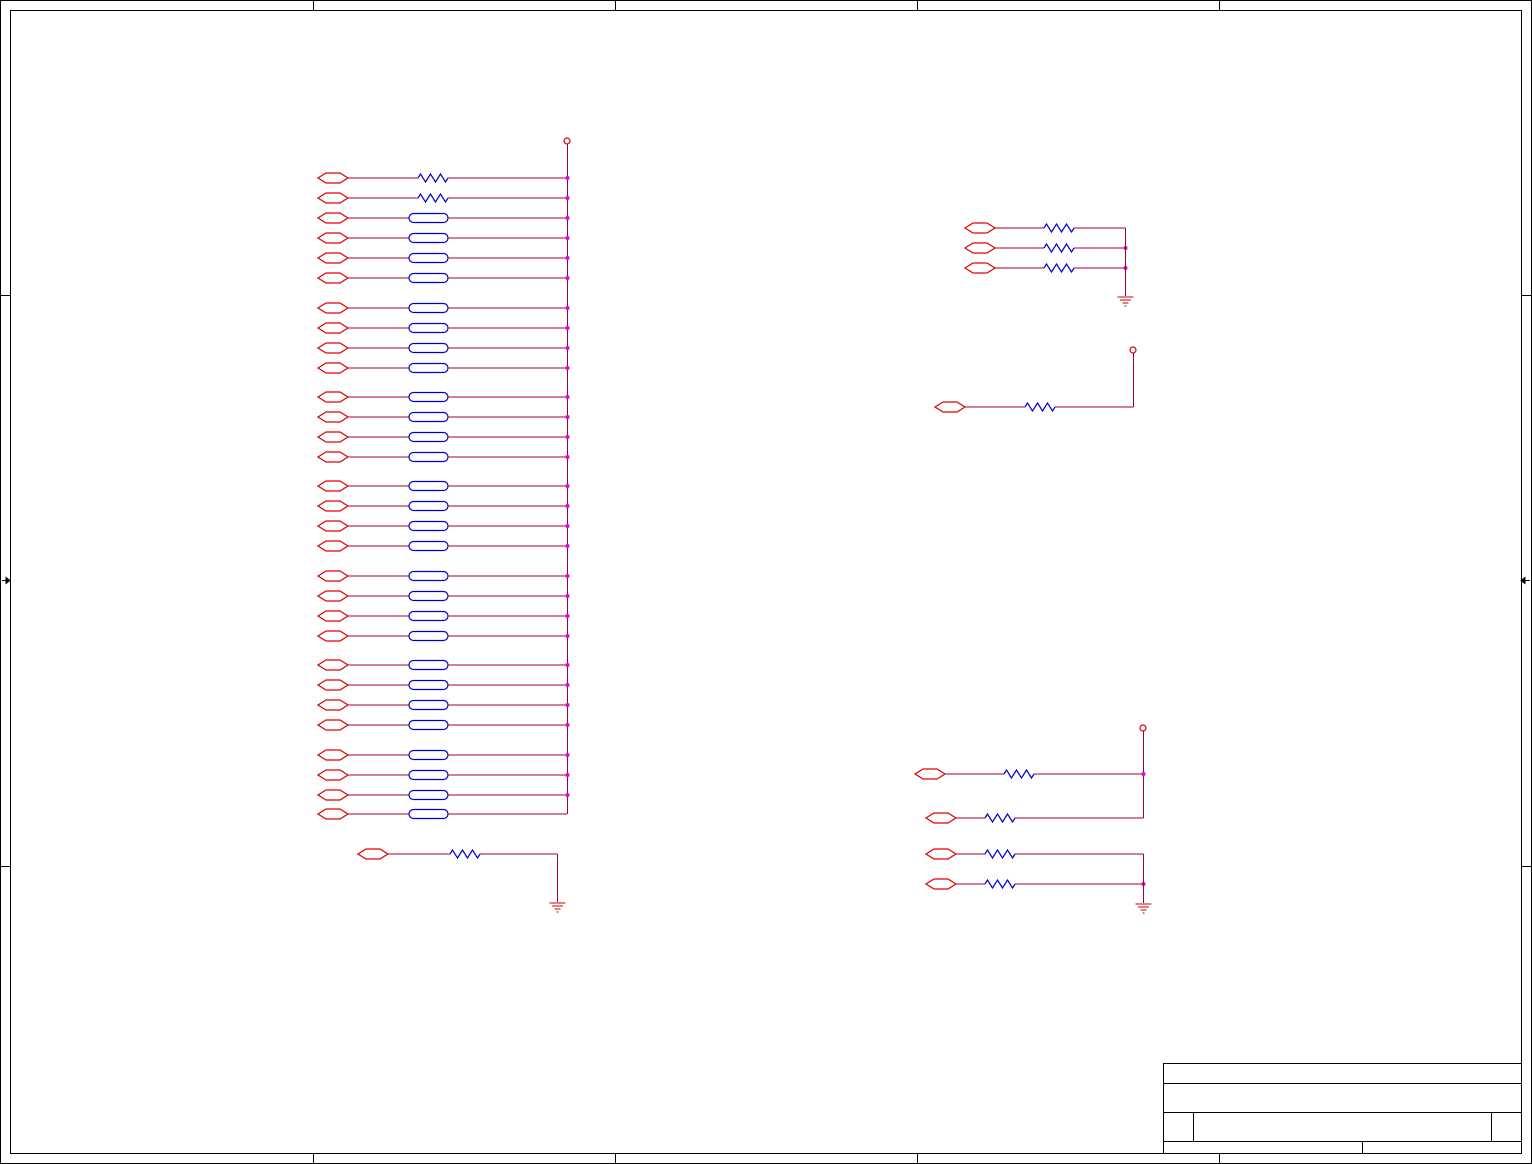  What do you see at coordinates (6, 580) in the screenshot?
I see `zone-arrow` at bounding box center [6, 580].